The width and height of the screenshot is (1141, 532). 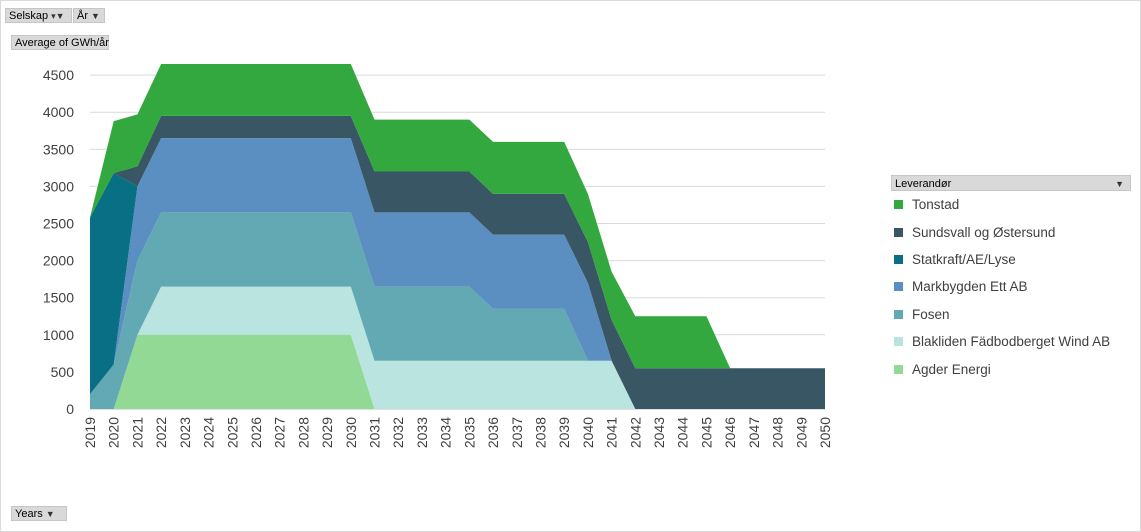 What do you see at coordinates (564, 432) in the screenshot?
I see `x-tick-label: 2039` at bounding box center [564, 432].